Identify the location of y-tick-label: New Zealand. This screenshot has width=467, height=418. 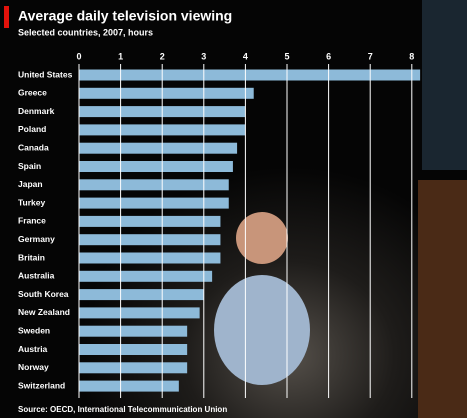
(44, 312).